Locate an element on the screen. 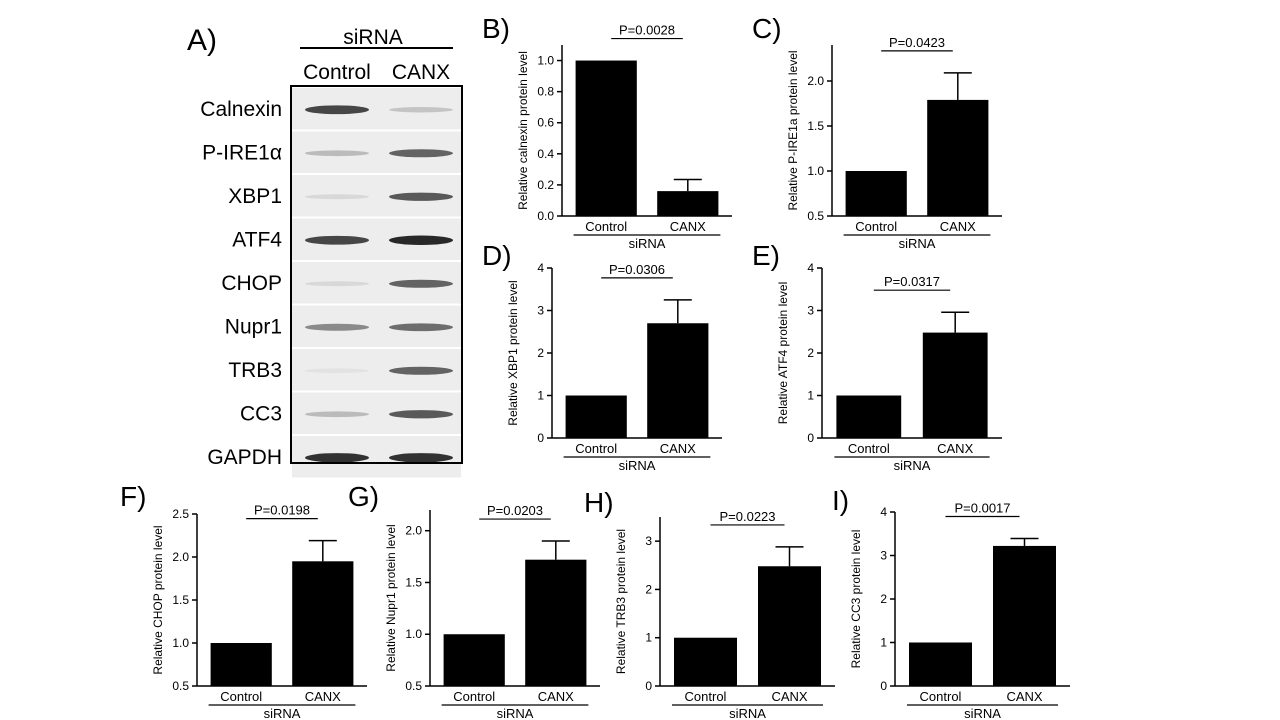  blot-row-label: ATF4 is located at coordinates (257, 239).